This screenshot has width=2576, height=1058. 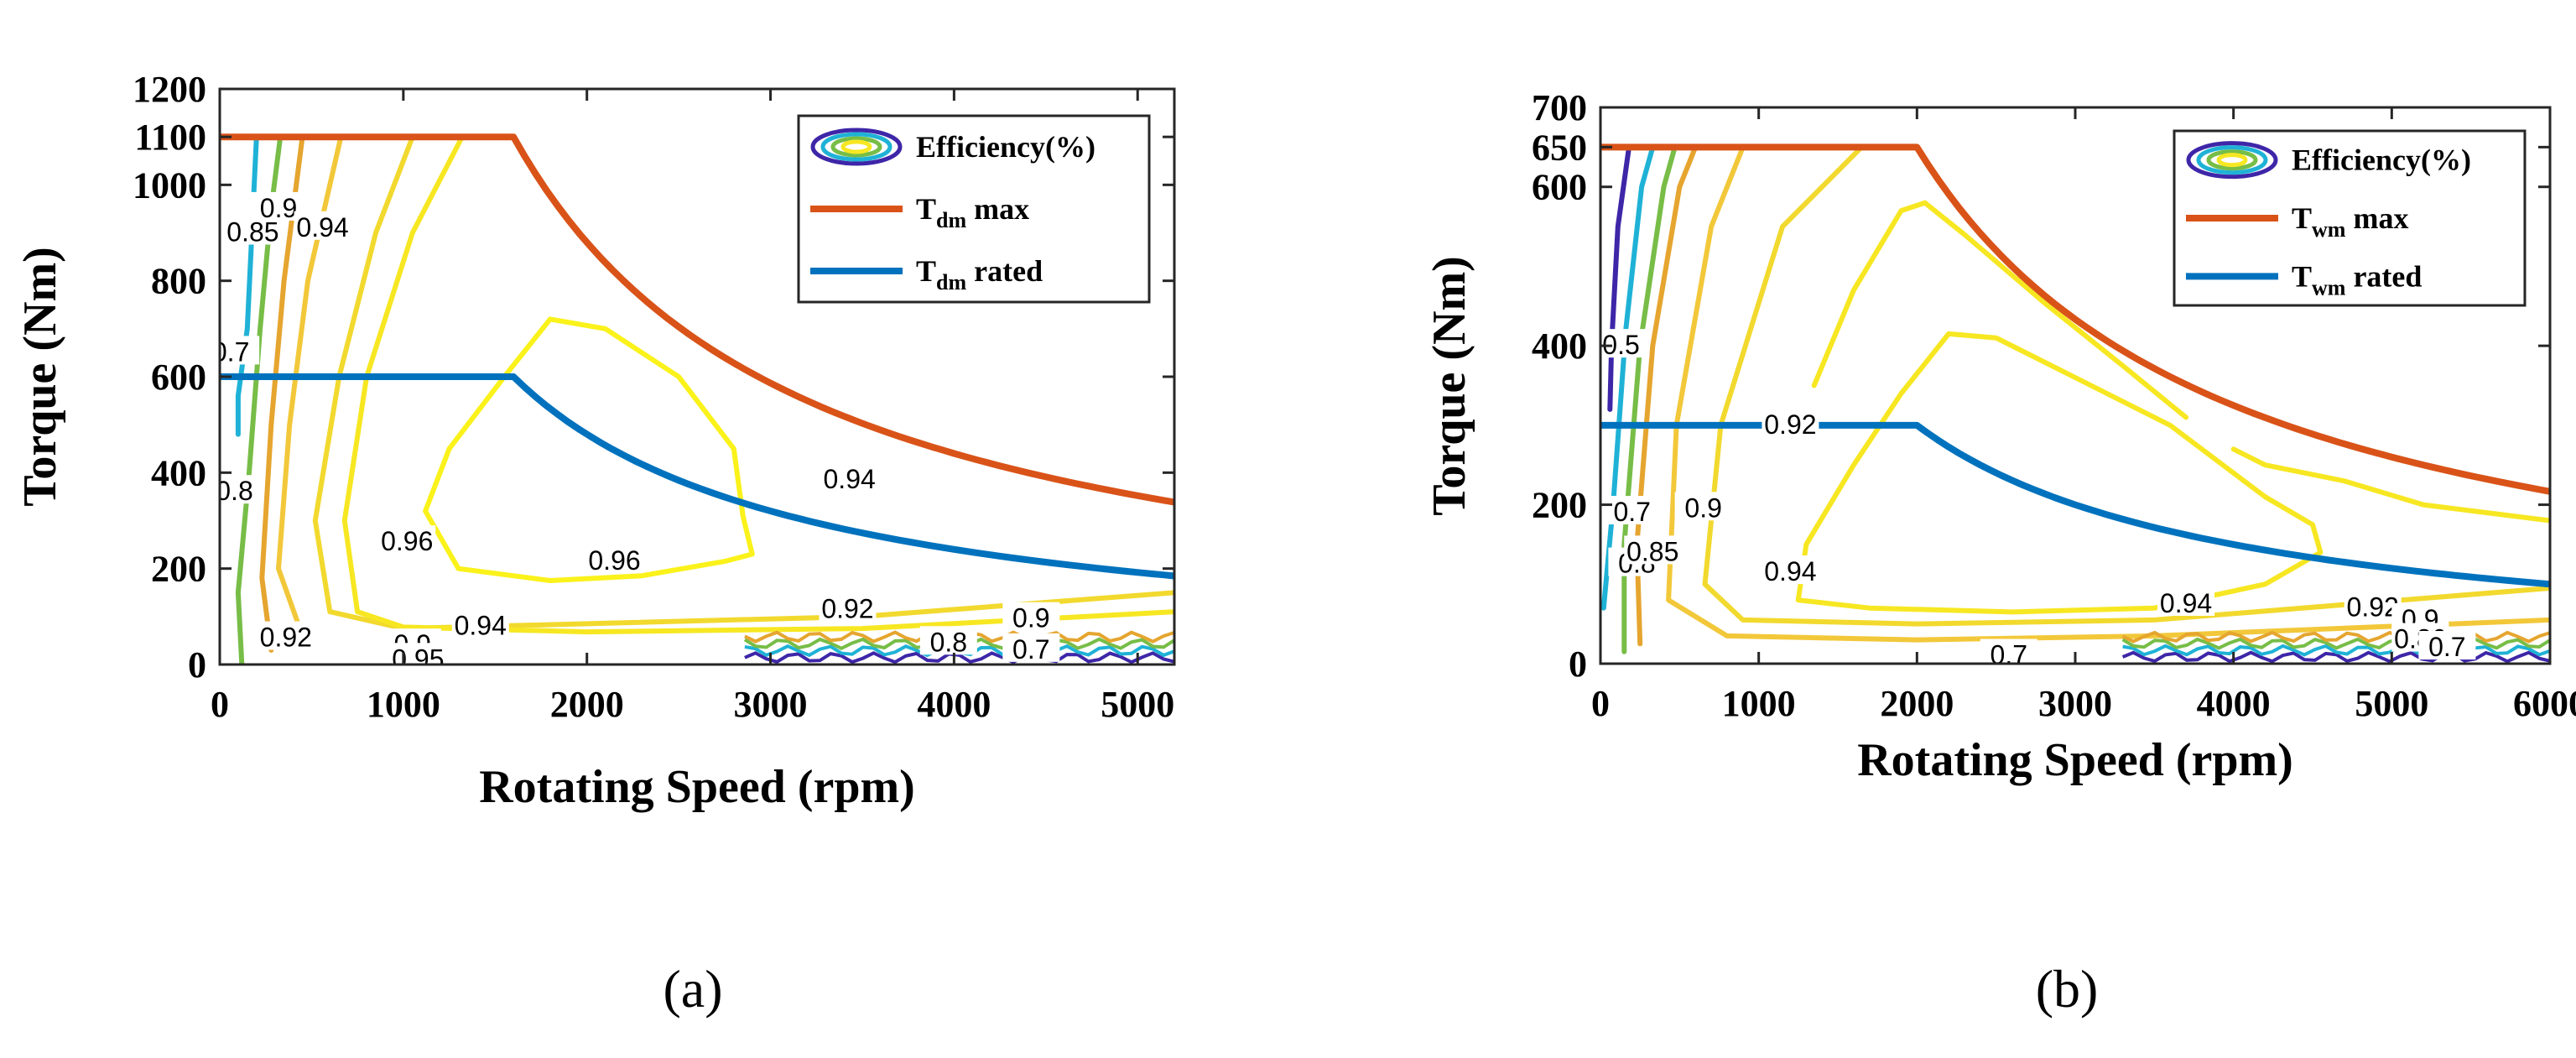 What do you see at coordinates (403, 704) in the screenshot?
I see `x-tick-label: 1000` at bounding box center [403, 704].